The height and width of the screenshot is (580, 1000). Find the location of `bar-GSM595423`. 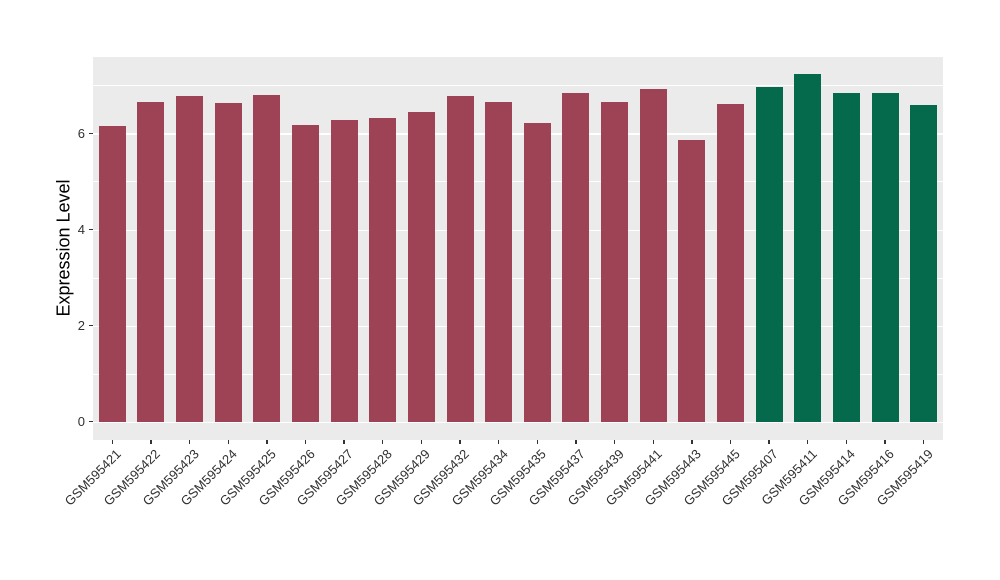

bar-GSM595423 is located at coordinates (190, 259).